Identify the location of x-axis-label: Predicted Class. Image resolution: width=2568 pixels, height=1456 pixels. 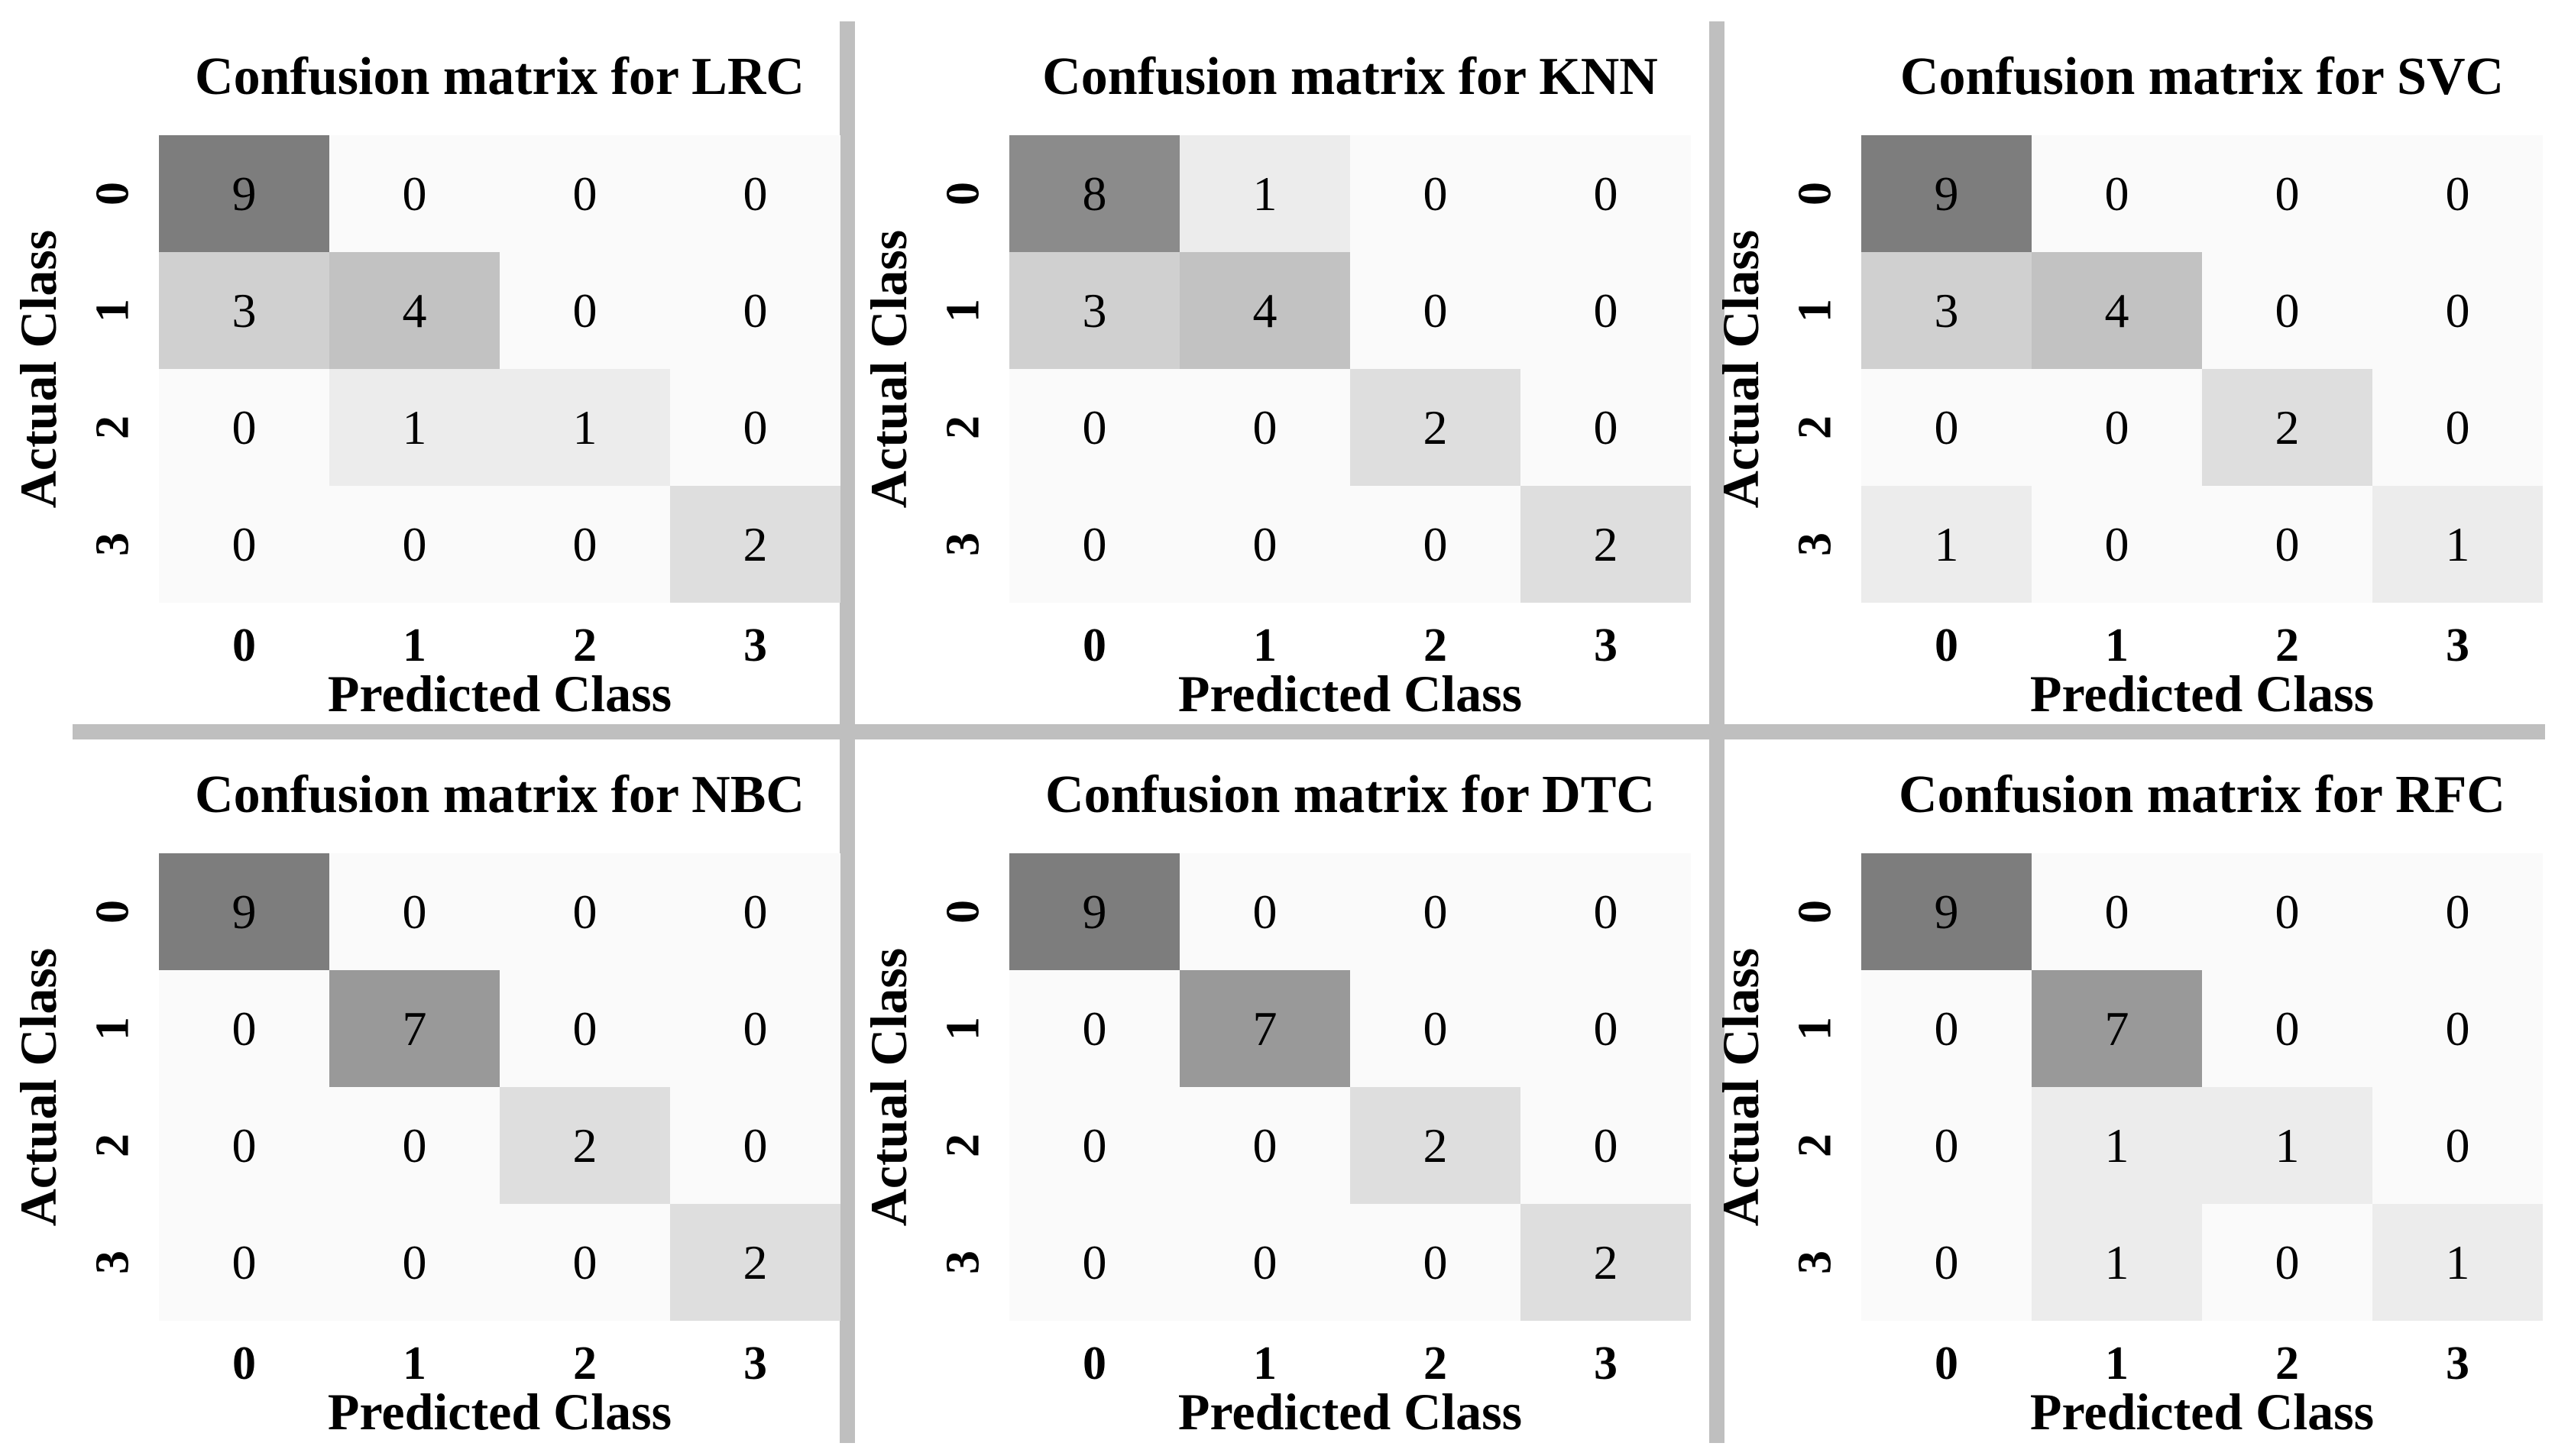
(2202, 694).